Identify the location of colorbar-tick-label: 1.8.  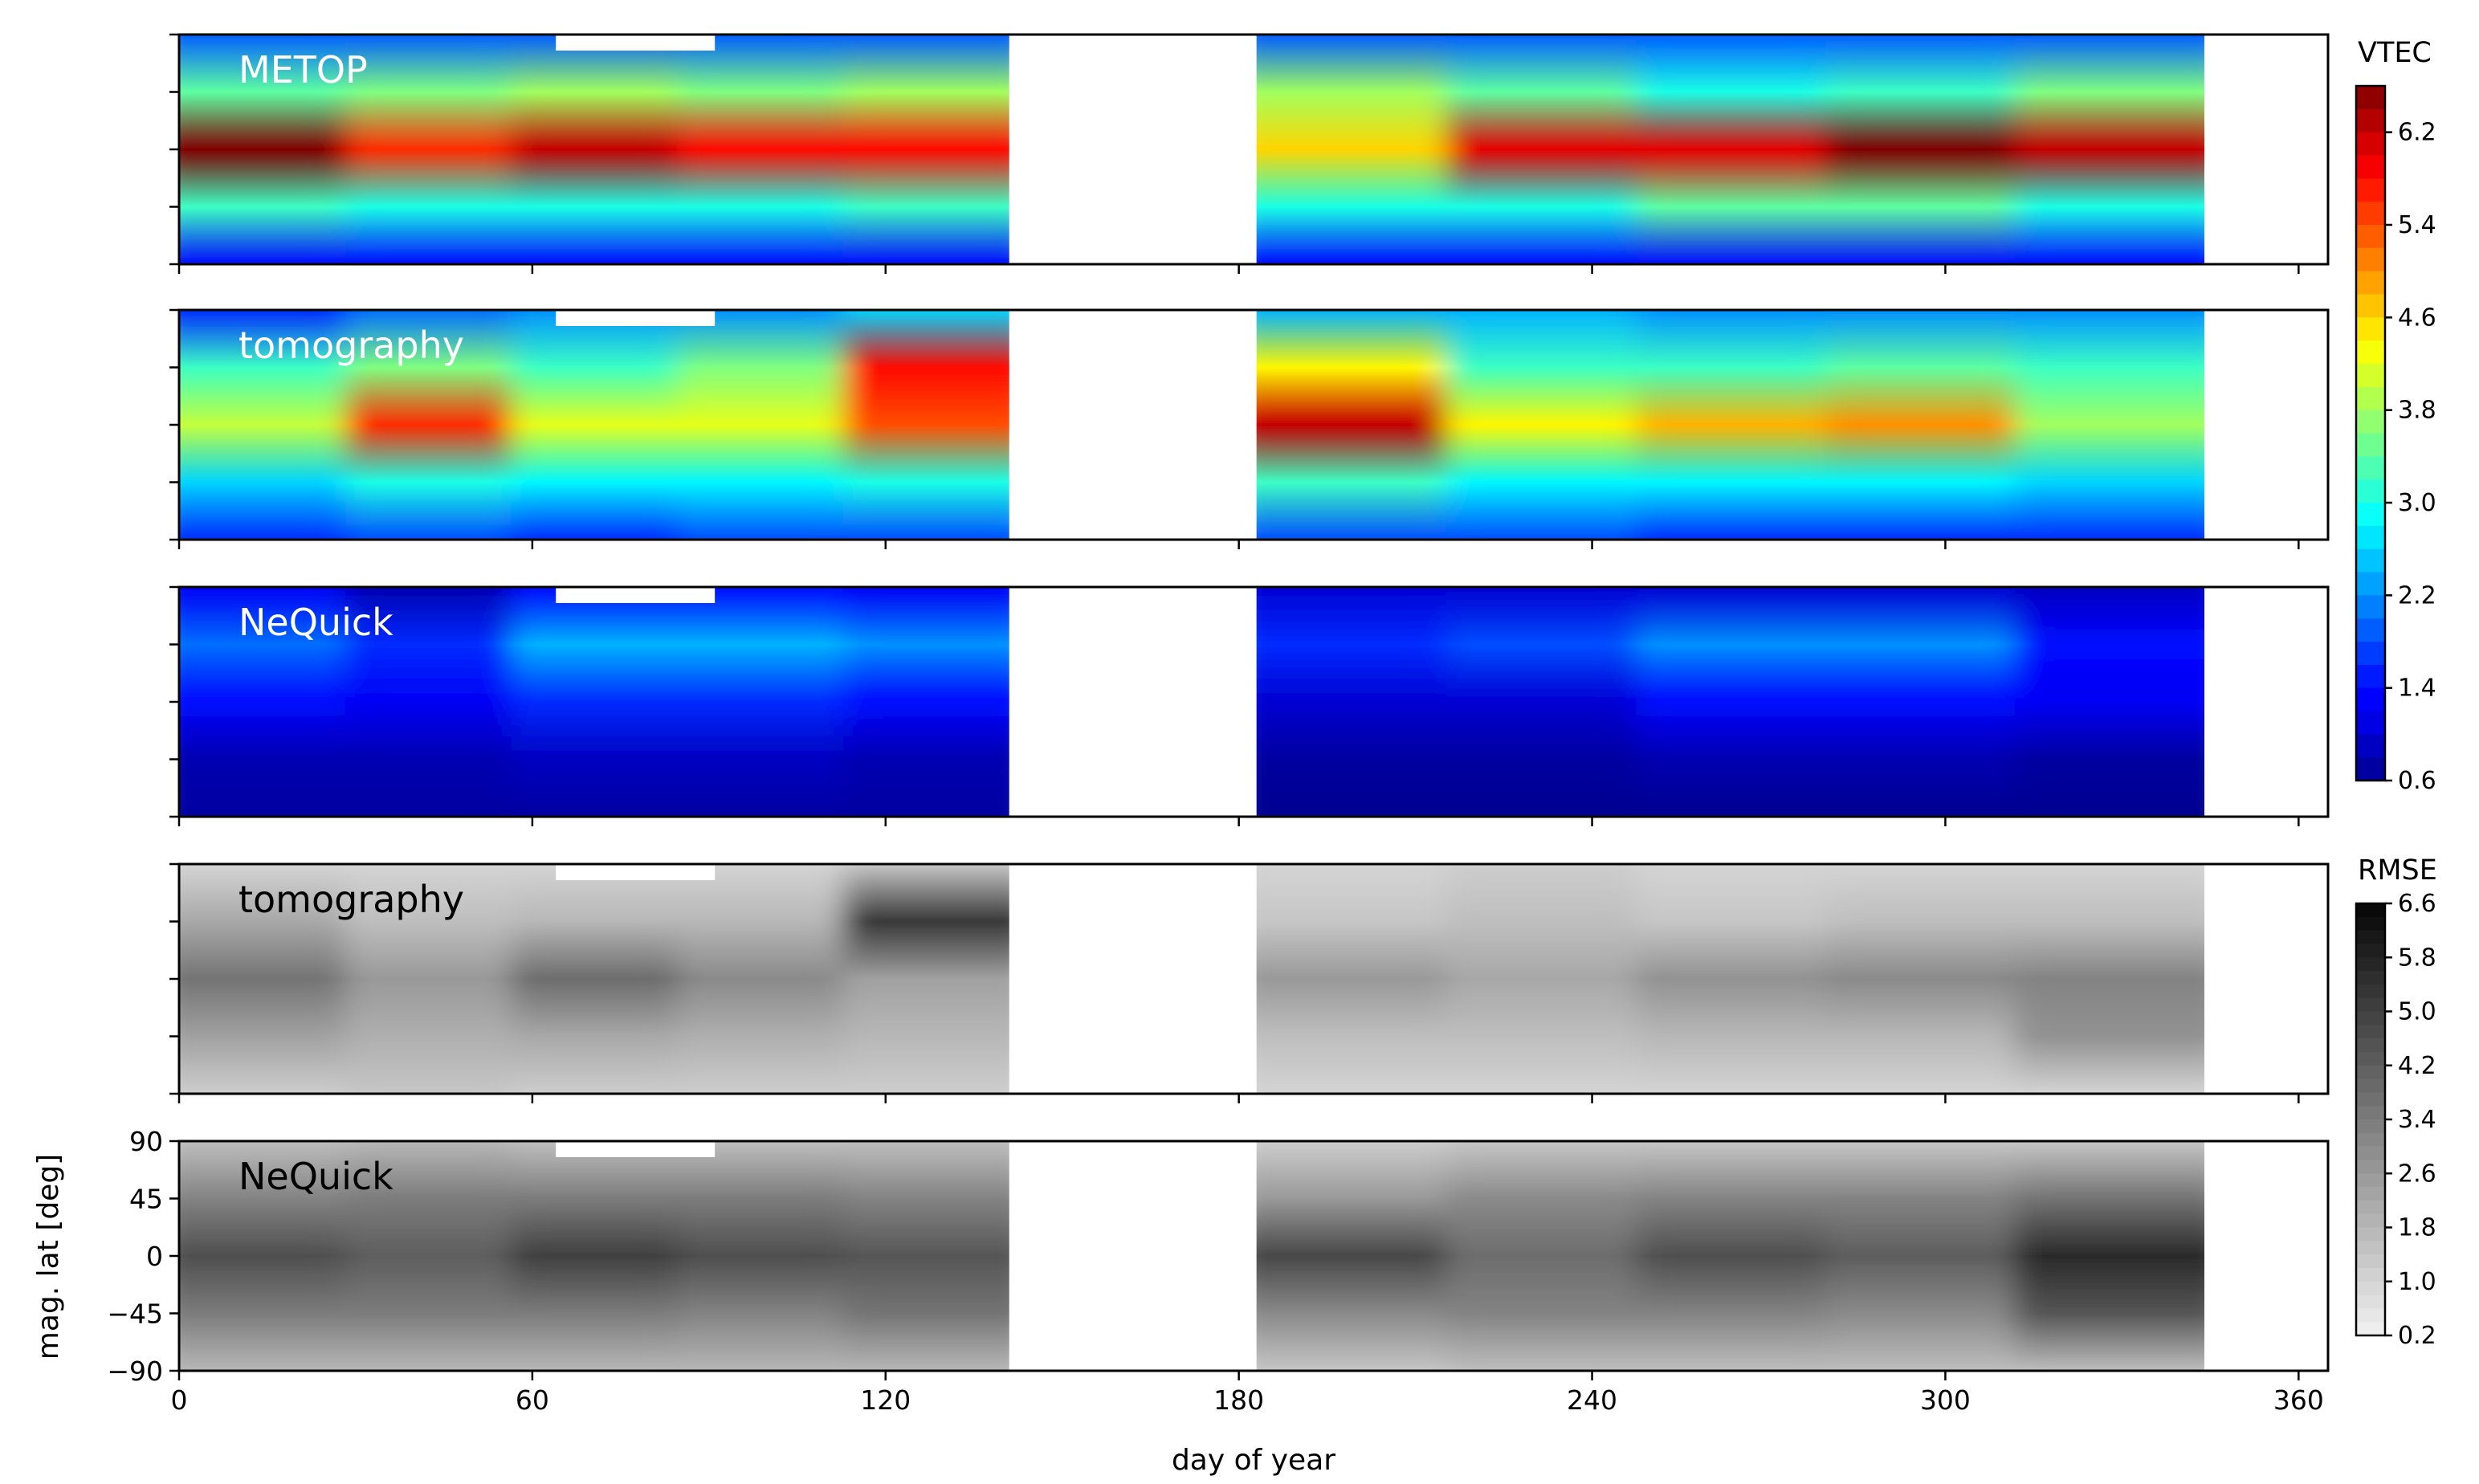
(2417, 1228).